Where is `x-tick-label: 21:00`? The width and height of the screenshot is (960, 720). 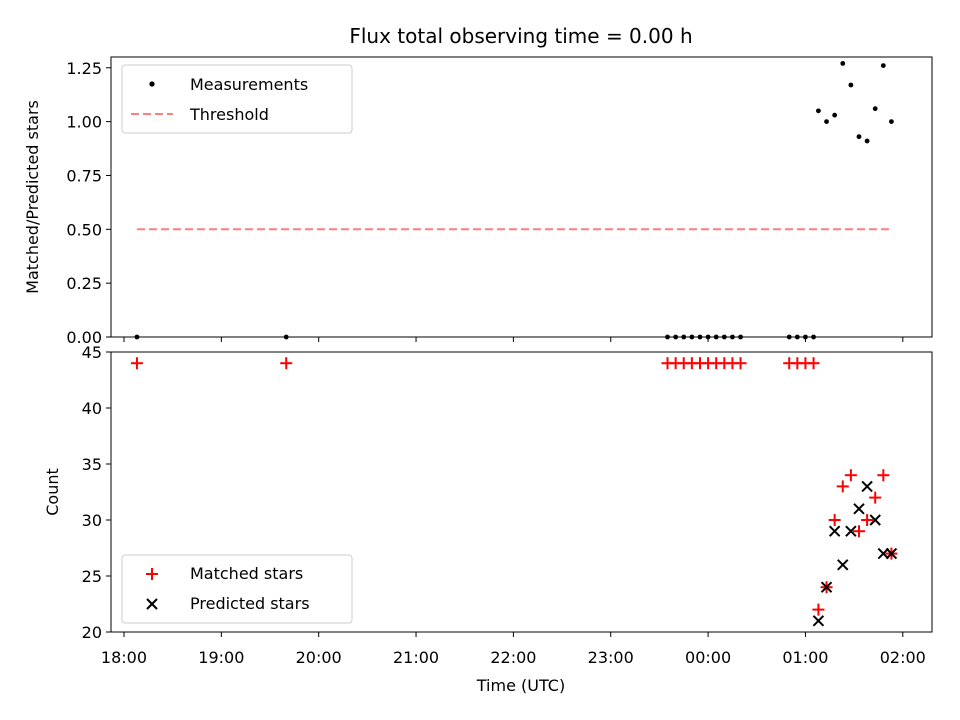 x-tick-label: 21:00 is located at coordinates (416, 657).